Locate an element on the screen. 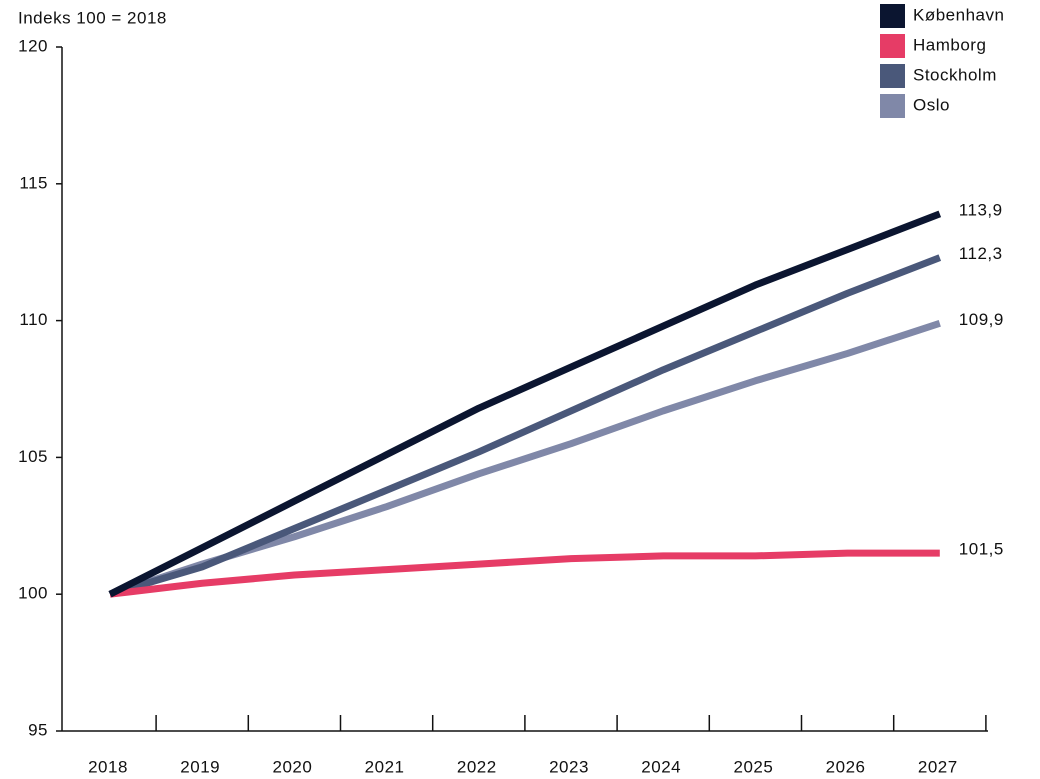 The height and width of the screenshot is (779, 1040). legend-label: Oslo is located at coordinates (931, 104).